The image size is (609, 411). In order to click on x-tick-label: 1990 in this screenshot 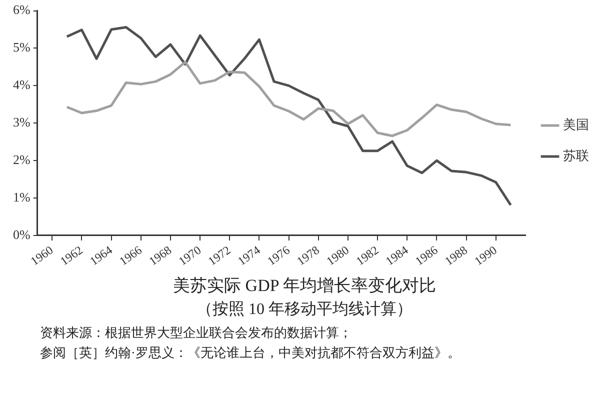, I will do `click(486, 255)`.